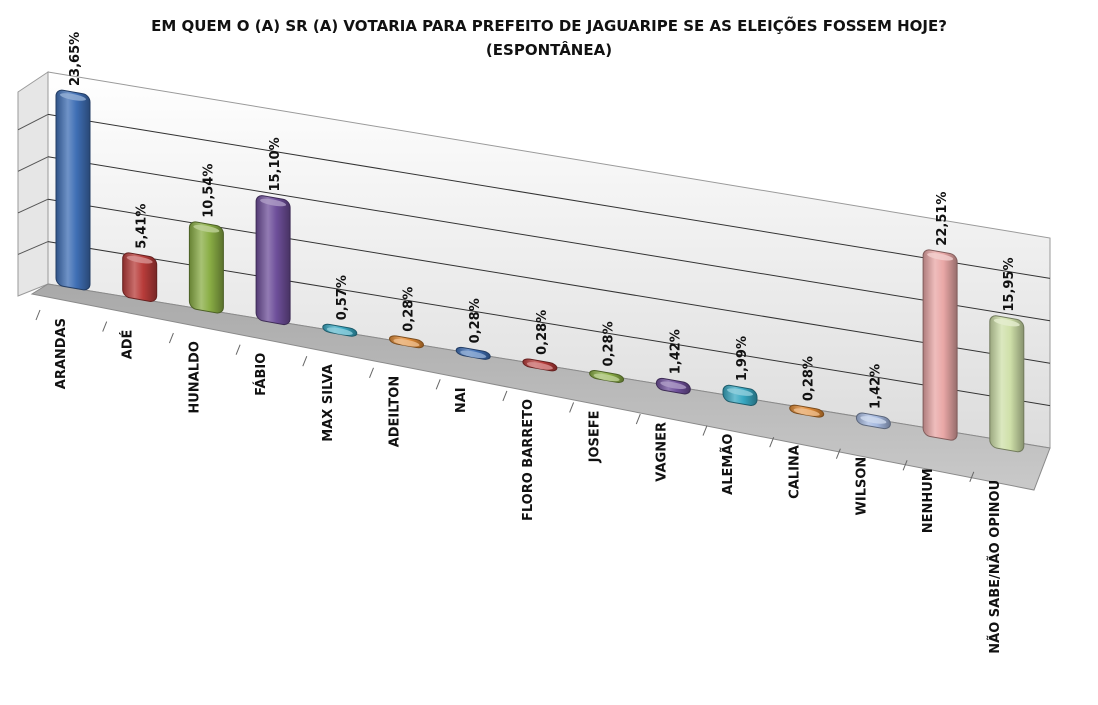 The height and width of the screenshot is (705, 1098). What do you see at coordinates (261, 374) in the screenshot?
I see `category-label: FÁBIO` at bounding box center [261, 374].